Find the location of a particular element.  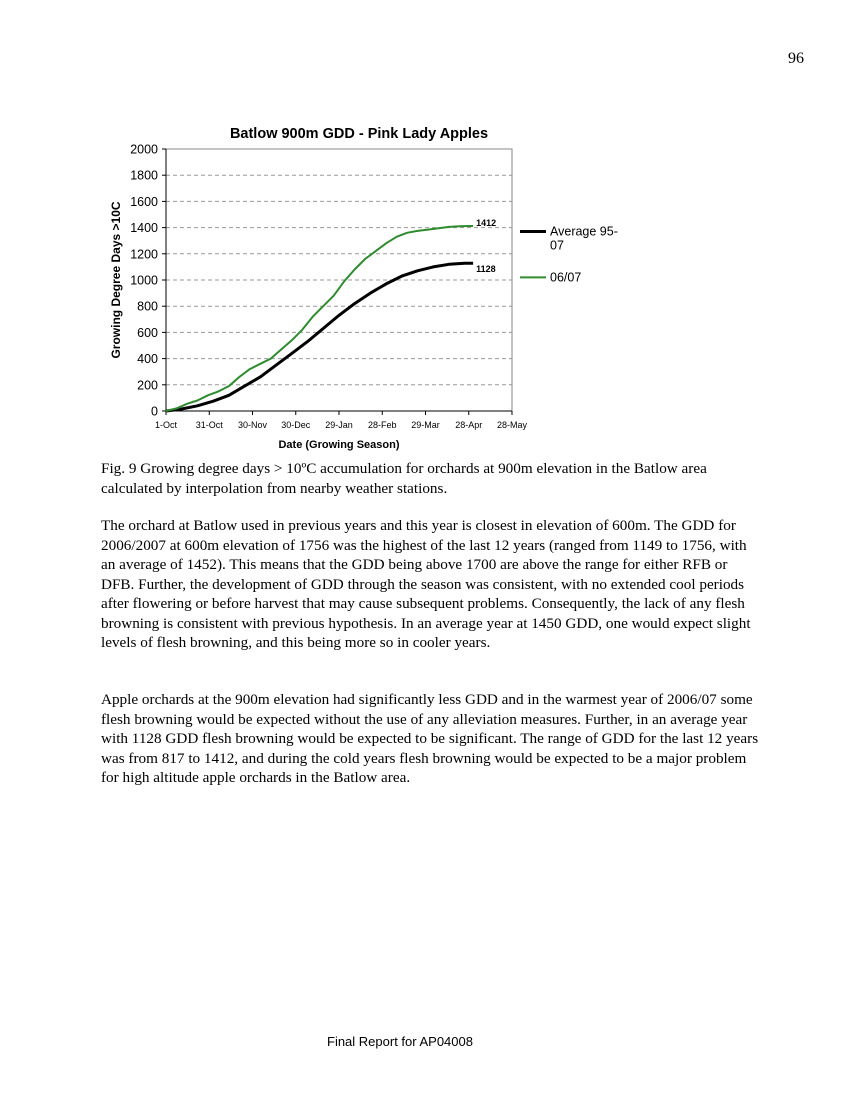

chart-title: Batlow 900m GDD - Pink Lady Apples is located at coordinates (359, 134).